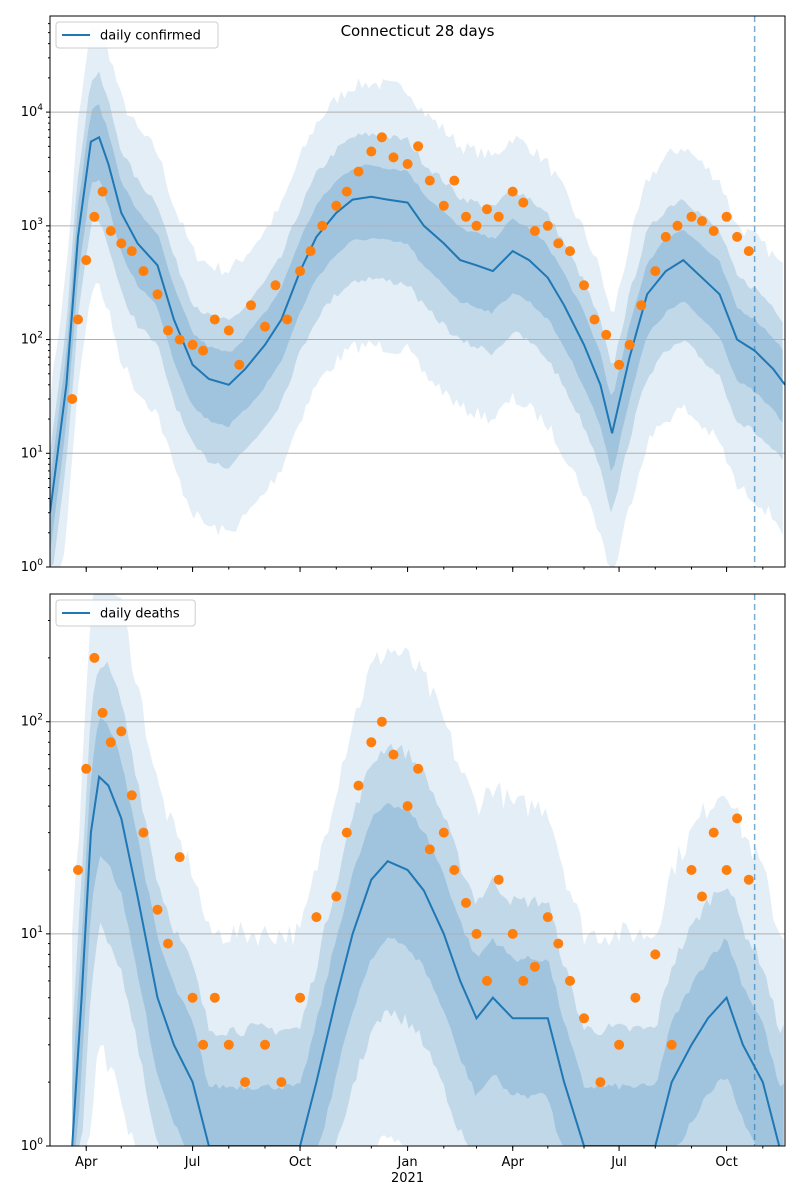 The image size is (800, 1200). Describe the element at coordinates (32, 225) in the screenshot. I see `y-tick-label: 10³` at that location.